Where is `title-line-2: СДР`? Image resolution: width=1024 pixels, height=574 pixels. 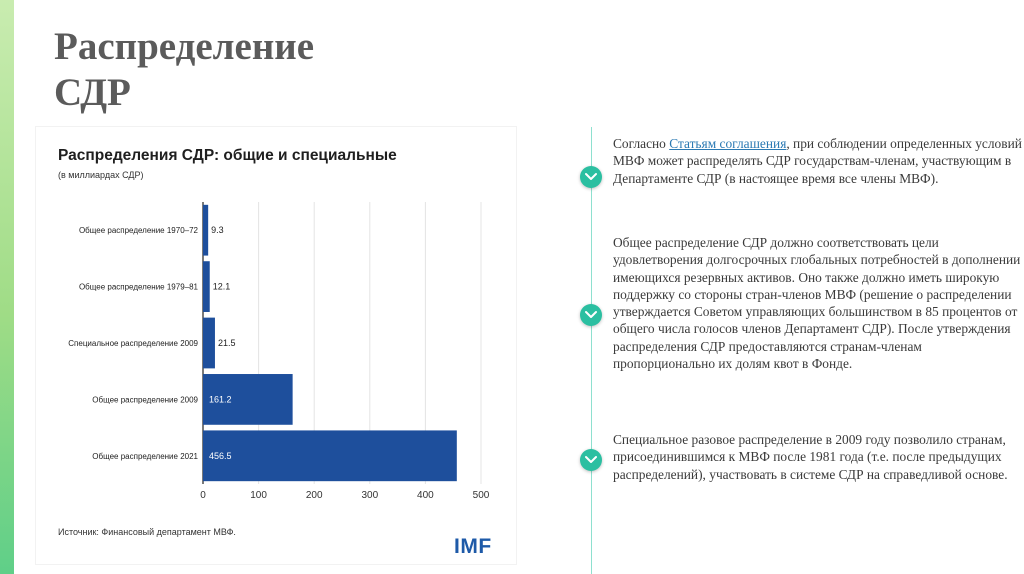 title-line-2: СДР is located at coordinates (92, 92).